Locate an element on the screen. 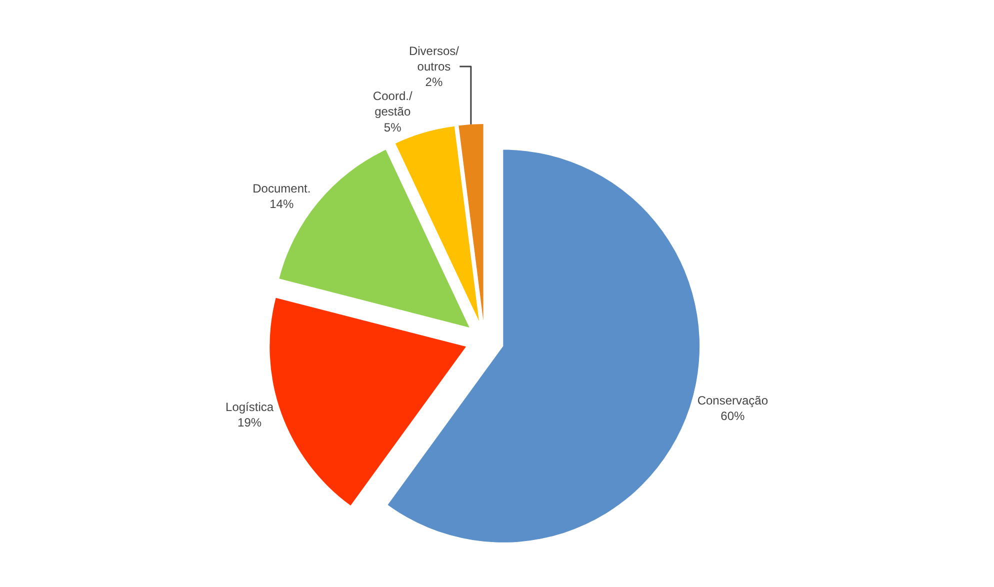 The height and width of the screenshot is (587, 994). slice-label: Document. is located at coordinates (281, 189).